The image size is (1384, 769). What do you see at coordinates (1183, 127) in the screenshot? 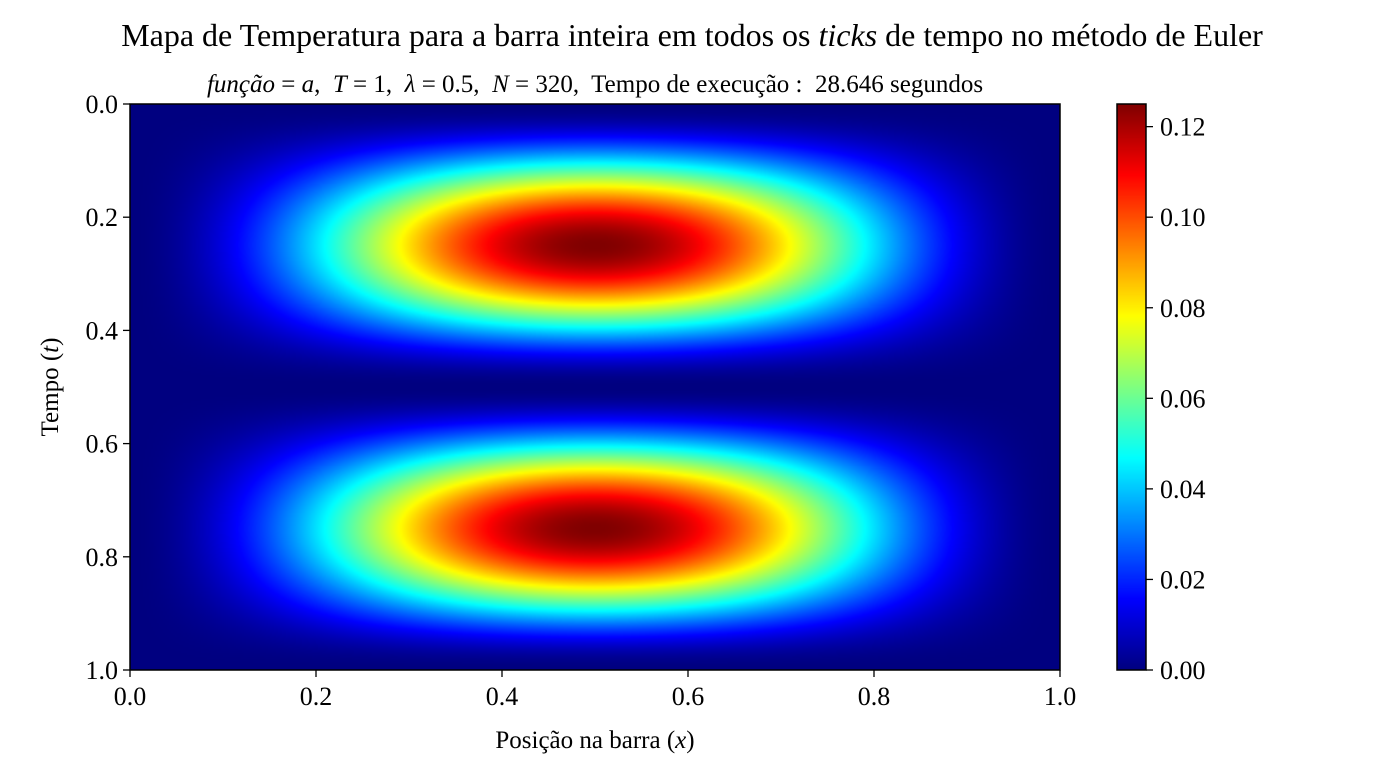
I see `colorbar-tick-label: 0.12` at bounding box center [1183, 127].